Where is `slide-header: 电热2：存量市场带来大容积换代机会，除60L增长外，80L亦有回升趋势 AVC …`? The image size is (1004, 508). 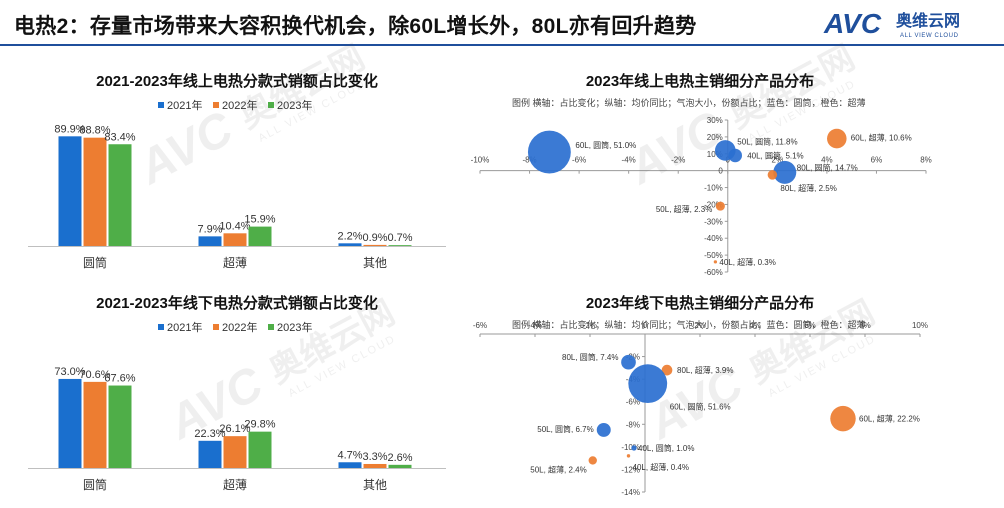 slide-header: 电热2：存量市场带来大容积换代机会，除60L增长外，80L亦有回升趋势 AVC … is located at coordinates (502, 23).